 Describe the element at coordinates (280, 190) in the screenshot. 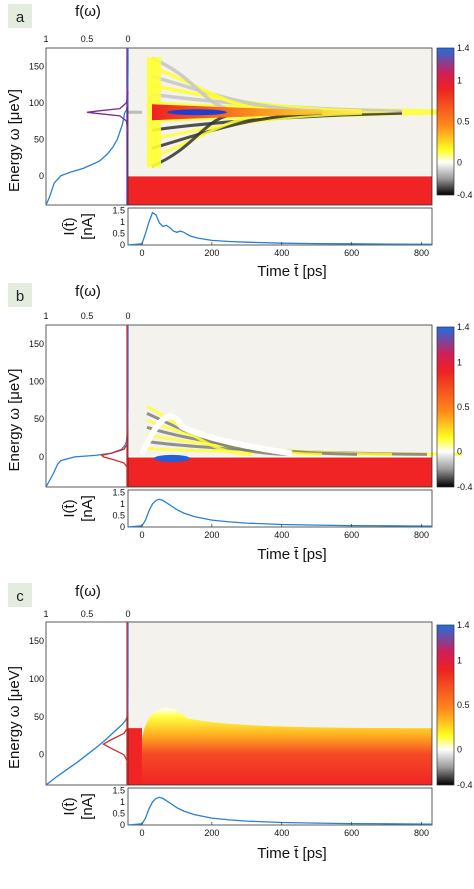

I see `occupied-band` at that location.